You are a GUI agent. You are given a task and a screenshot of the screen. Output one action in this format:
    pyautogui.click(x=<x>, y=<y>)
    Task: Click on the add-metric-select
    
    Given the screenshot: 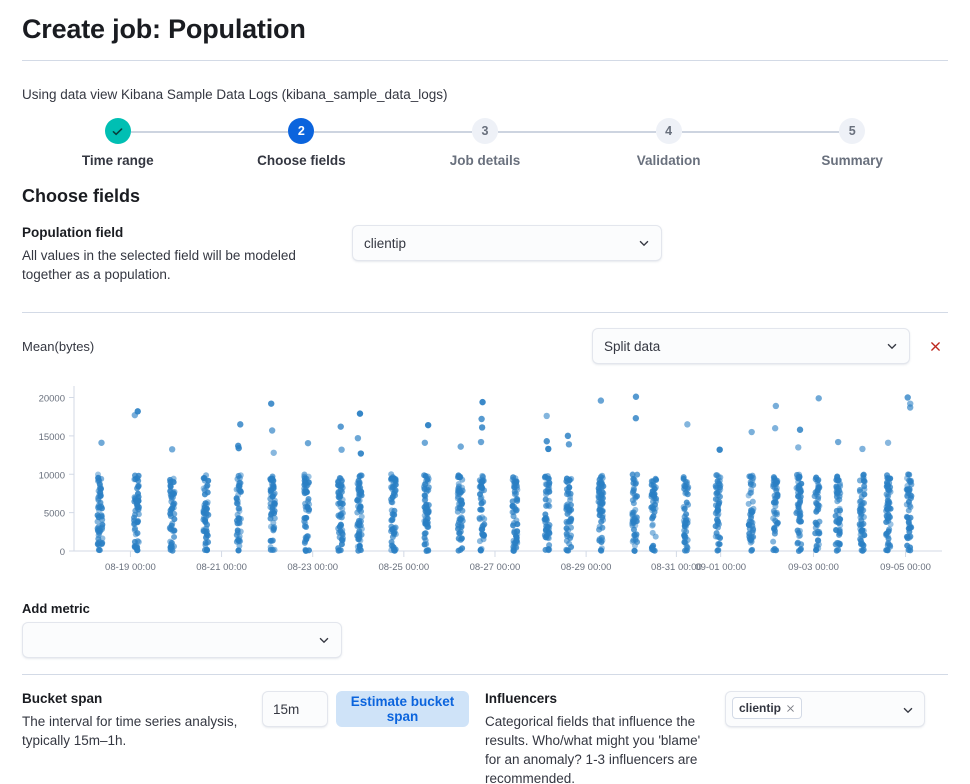 What is the action you would take?
    pyautogui.click(x=182, y=640)
    